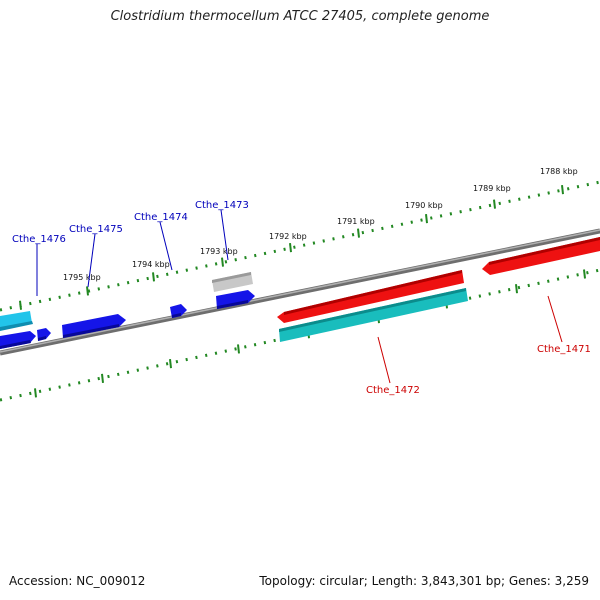 This screenshot has height=600, width=600. Describe the element at coordinates (151, 264) in the screenshot. I see `tick-label-1794: 1794 kbp` at that location.